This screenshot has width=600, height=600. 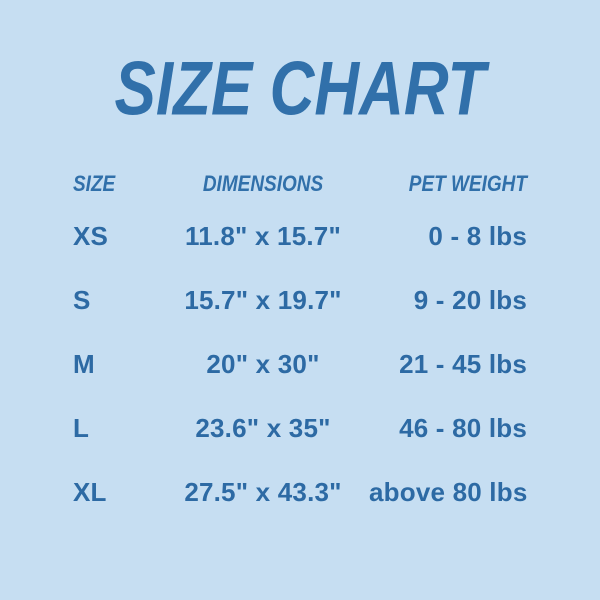 What do you see at coordinates (263, 491) in the screenshot?
I see `cell-dimensions: 27.5" x 43.3"` at bounding box center [263, 491].